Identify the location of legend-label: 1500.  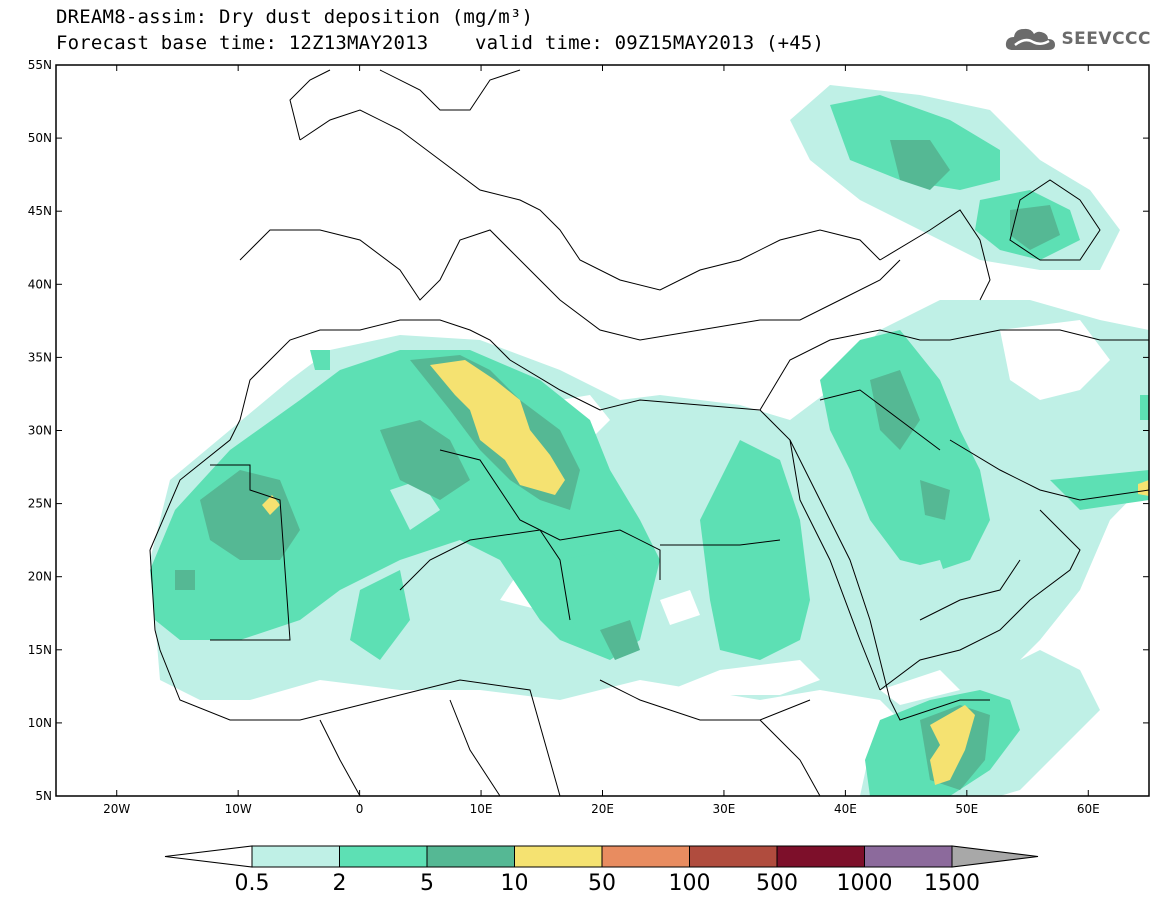
(952, 883).